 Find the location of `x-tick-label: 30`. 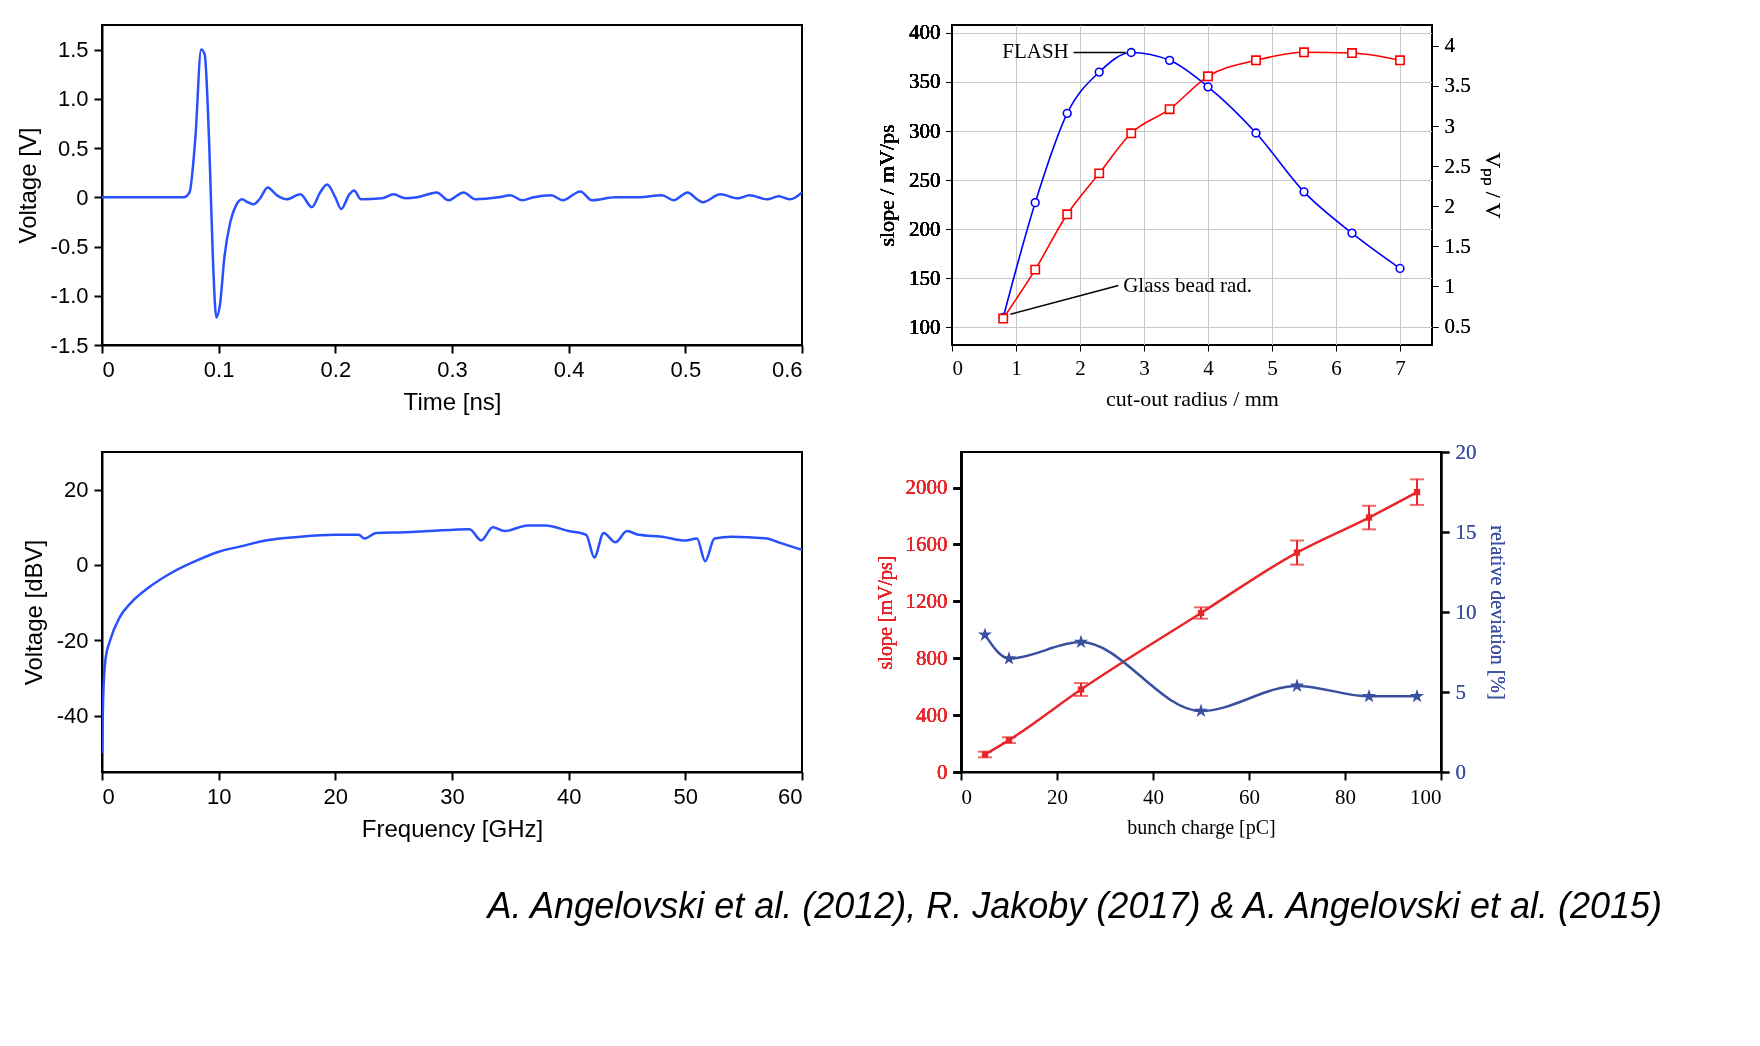

x-tick-label: 30 is located at coordinates (452, 796).